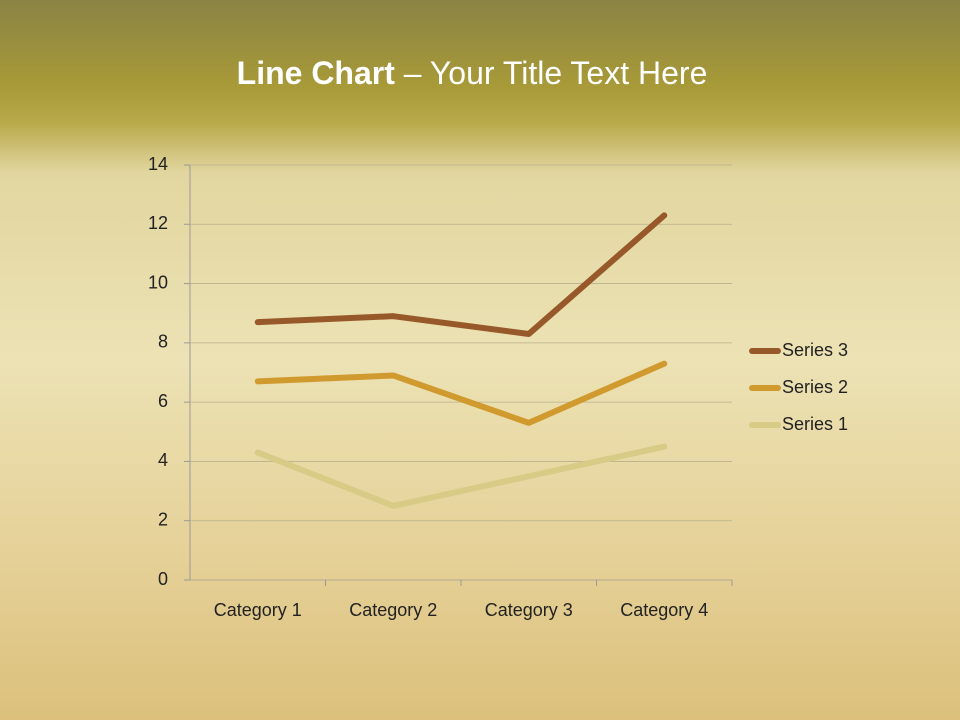 The width and height of the screenshot is (960, 720). I want to click on y-tick-label: 12, so click(158, 223).